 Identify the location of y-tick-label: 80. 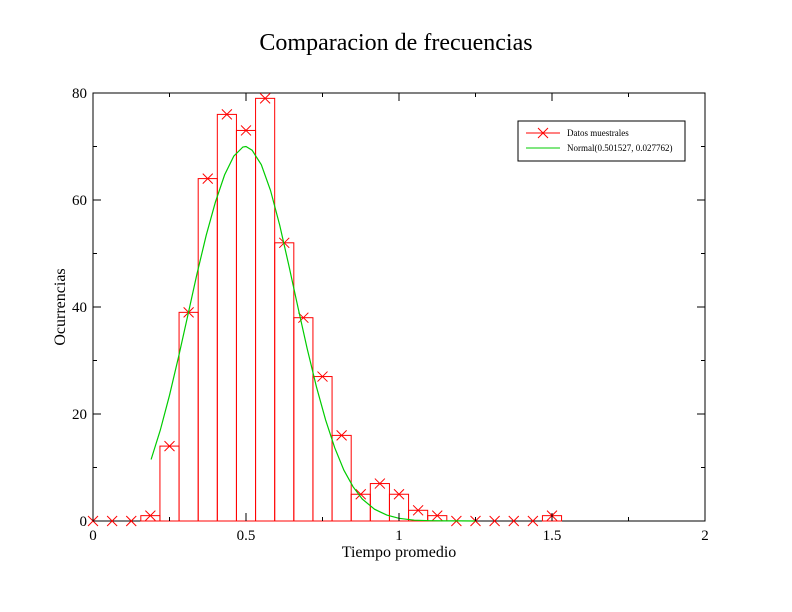
(79, 94).